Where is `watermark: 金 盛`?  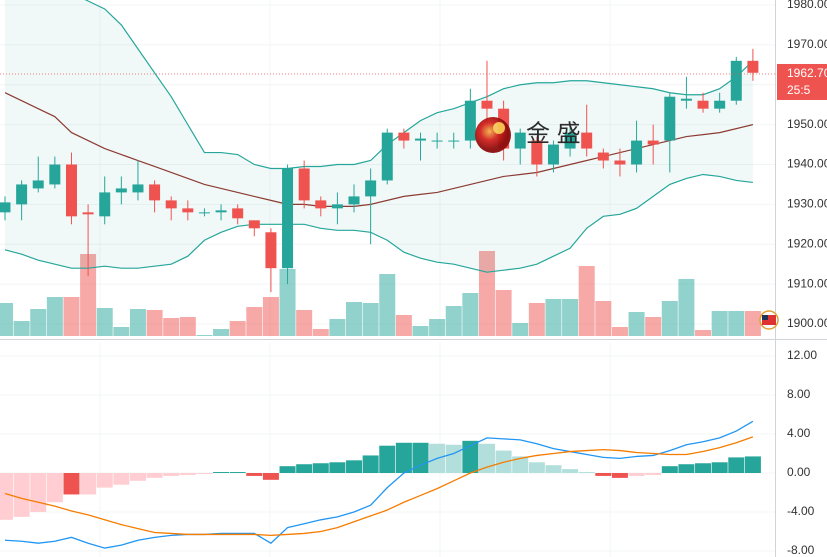 watermark: 金 盛 is located at coordinates (528, 135).